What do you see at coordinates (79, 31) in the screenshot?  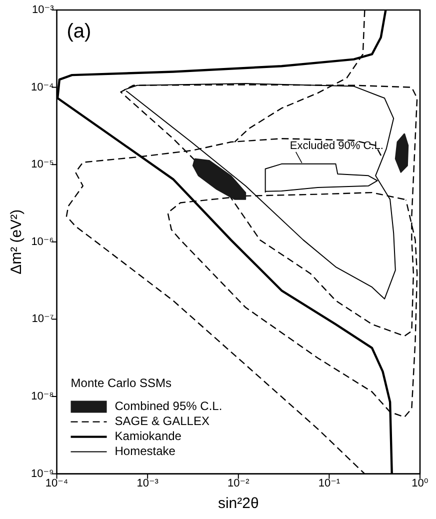 I see `annotation: (a)` at bounding box center [79, 31].